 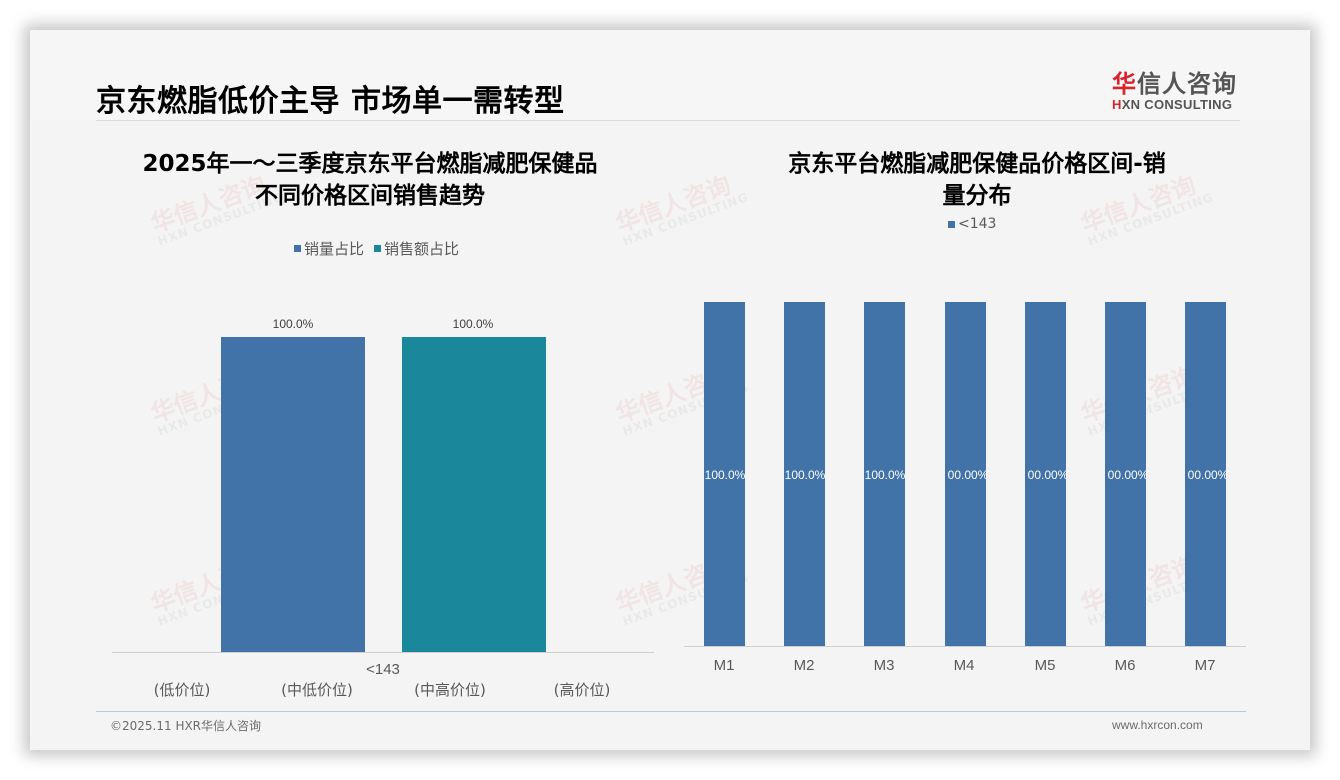 What do you see at coordinates (670, 75) in the screenshot?
I see `header-band` at bounding box center [670, 75].